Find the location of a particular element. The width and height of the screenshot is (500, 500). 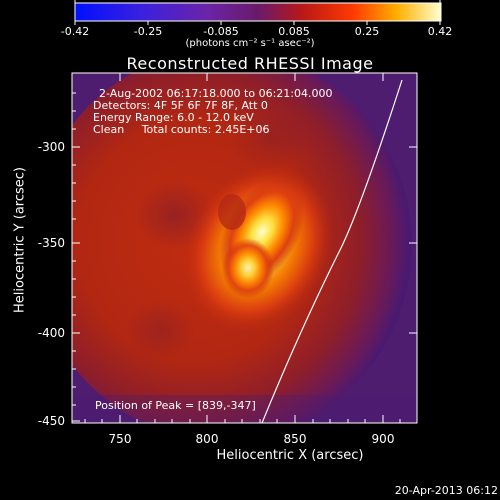

x-tick-label: 750 is located at coordinates (120, 439).